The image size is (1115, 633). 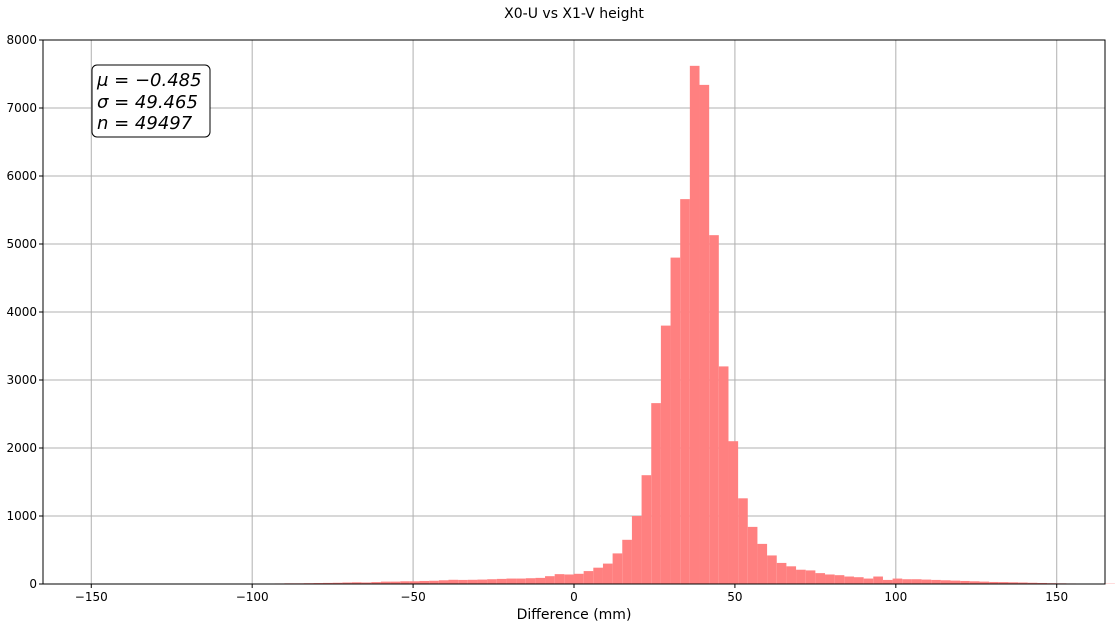 I want to click on stats-sigma: σ = 49.465, so click(x=147, y=102).